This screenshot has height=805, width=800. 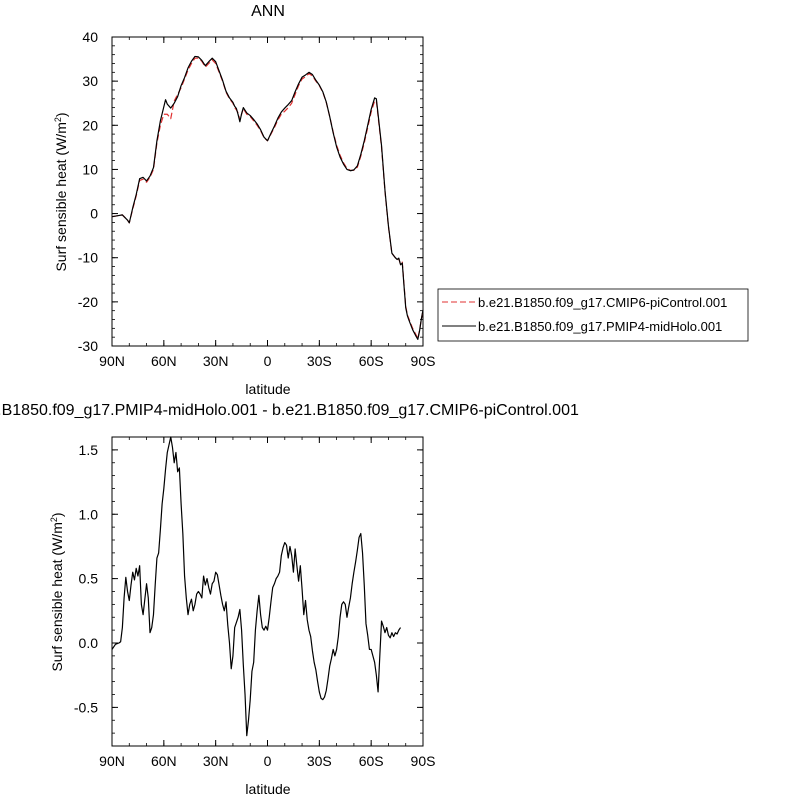 What do you see at coordinates (57, 591) in the screenshot?
I see `bottom-y-axis-title: Surf sensible heat (W/m2)` at bounding box center [57, 591].